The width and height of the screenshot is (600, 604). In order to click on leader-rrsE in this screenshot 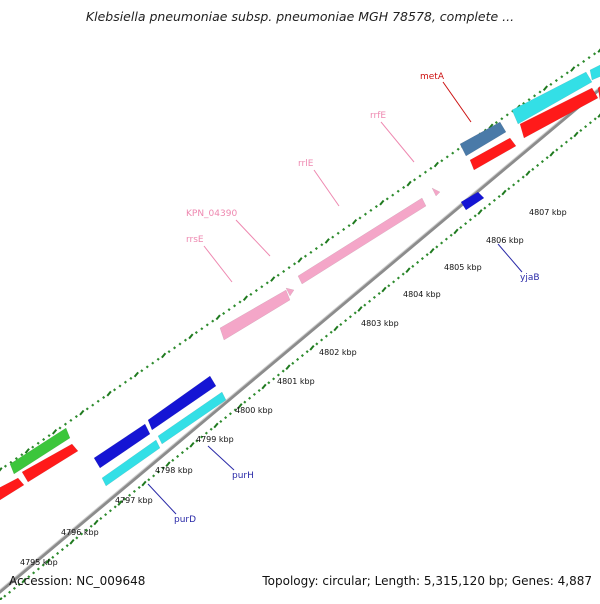, I will do `click(218, 264)`.